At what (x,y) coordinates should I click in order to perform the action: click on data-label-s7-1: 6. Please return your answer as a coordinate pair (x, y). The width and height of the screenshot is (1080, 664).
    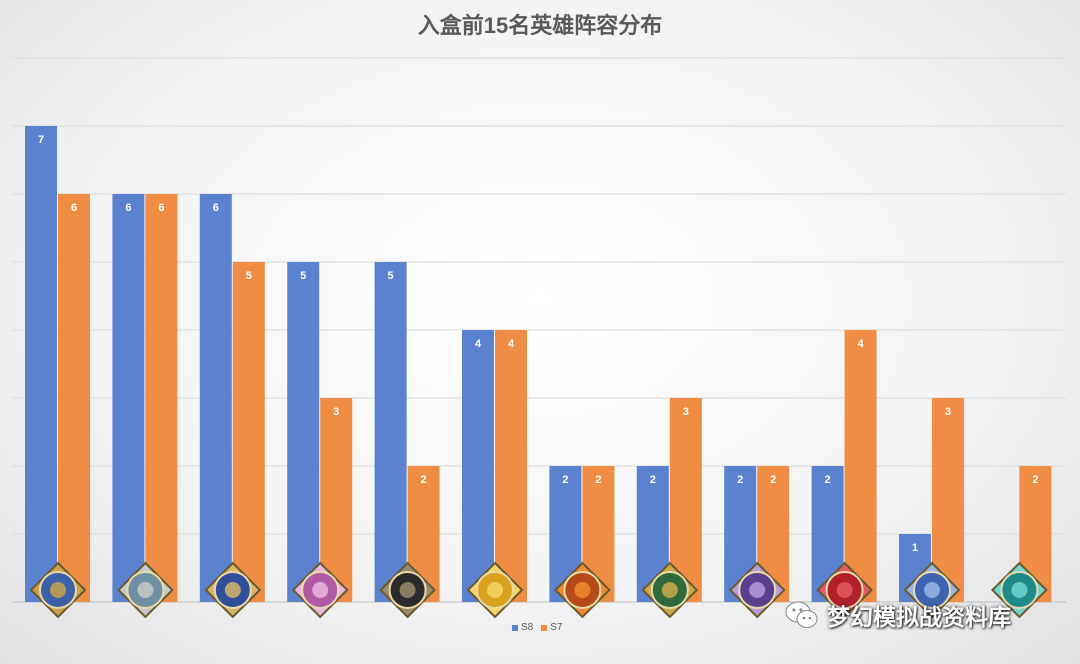
    Looking at the image, I should click on (74, 208).